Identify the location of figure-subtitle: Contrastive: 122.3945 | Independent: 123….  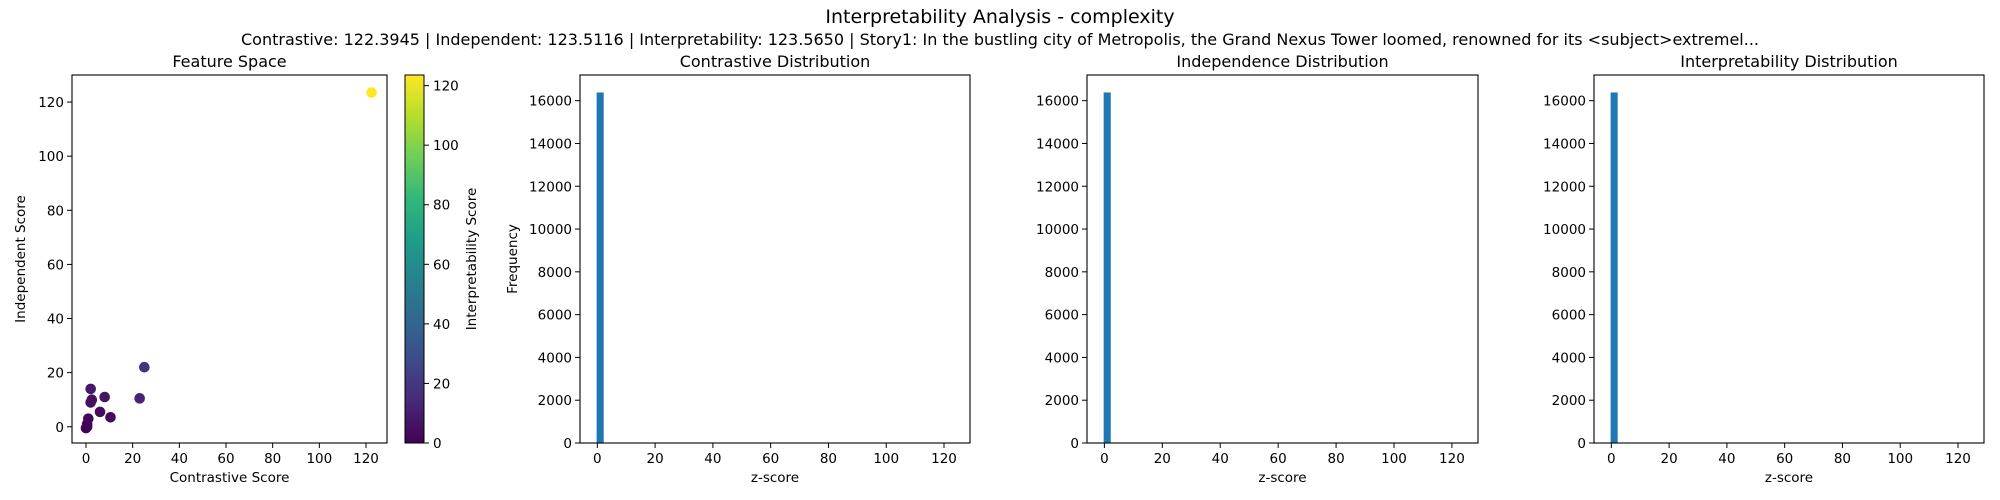
(999, 39).